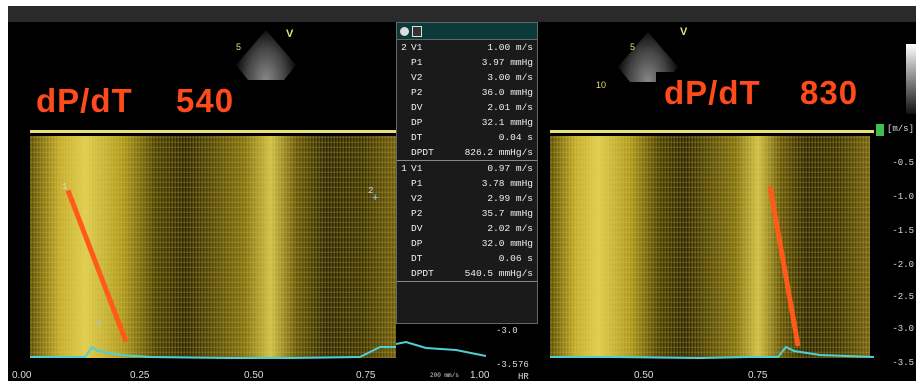 The image size is (916, 382). I want to click on right-thumb-number-a: 5, so click(633, 47).